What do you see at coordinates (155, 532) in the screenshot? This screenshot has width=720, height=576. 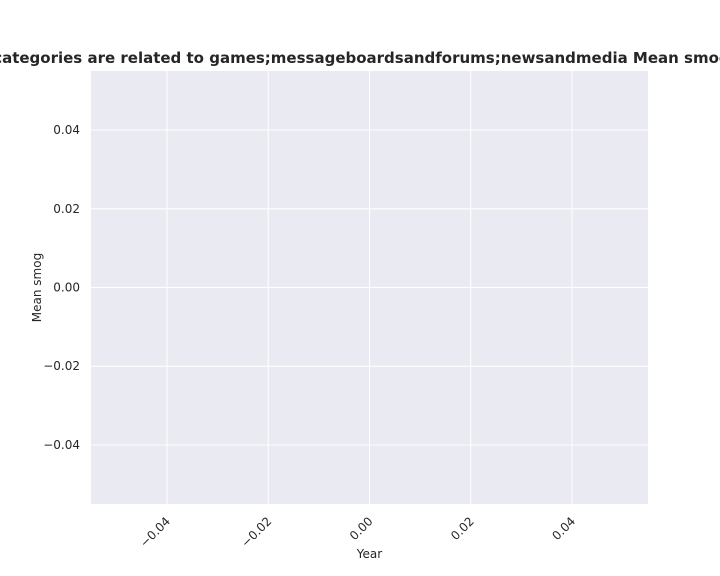 I see `x-tick-label: −0.04` at bounding box center [155, 532].